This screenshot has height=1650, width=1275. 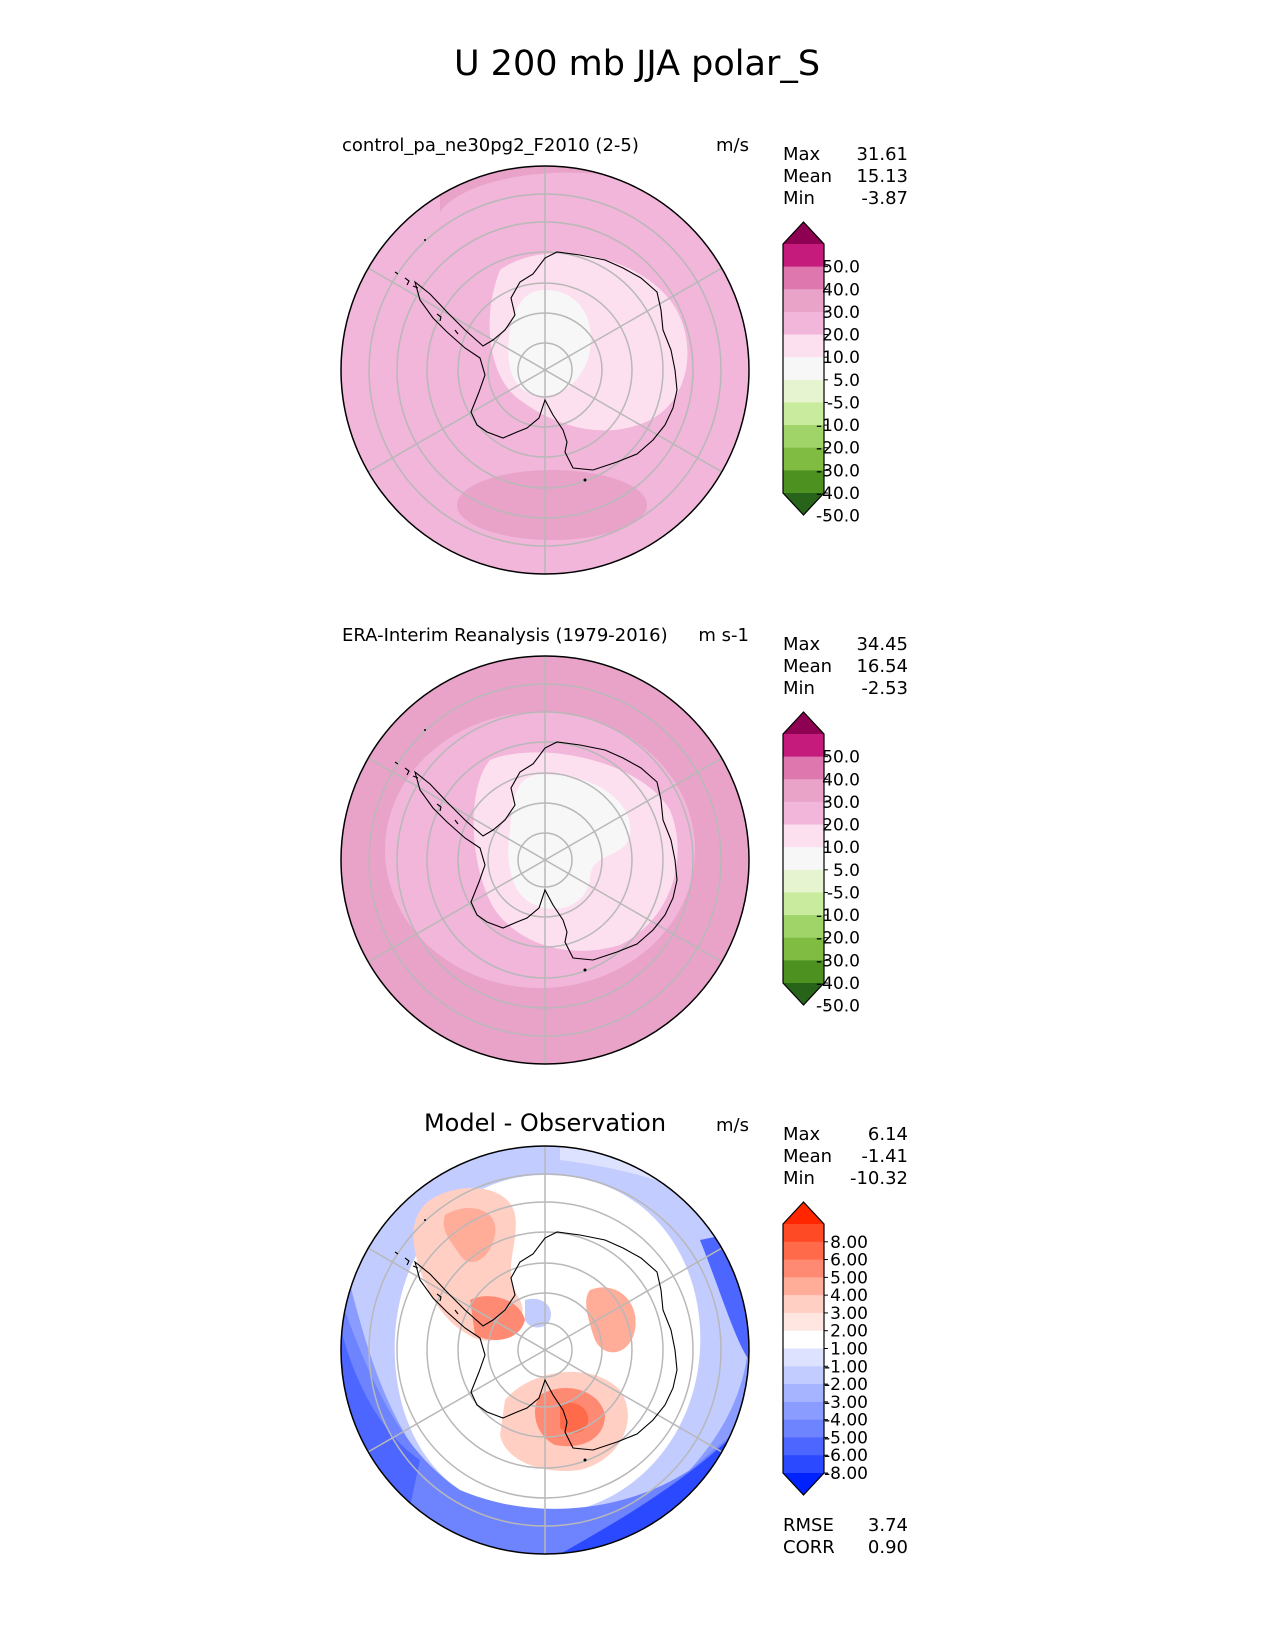 What do you see at coordinates (841, 268) in the screenshot?
I see `colorbar-0-tick-label: 50.0` at bounding box center [841, 268].